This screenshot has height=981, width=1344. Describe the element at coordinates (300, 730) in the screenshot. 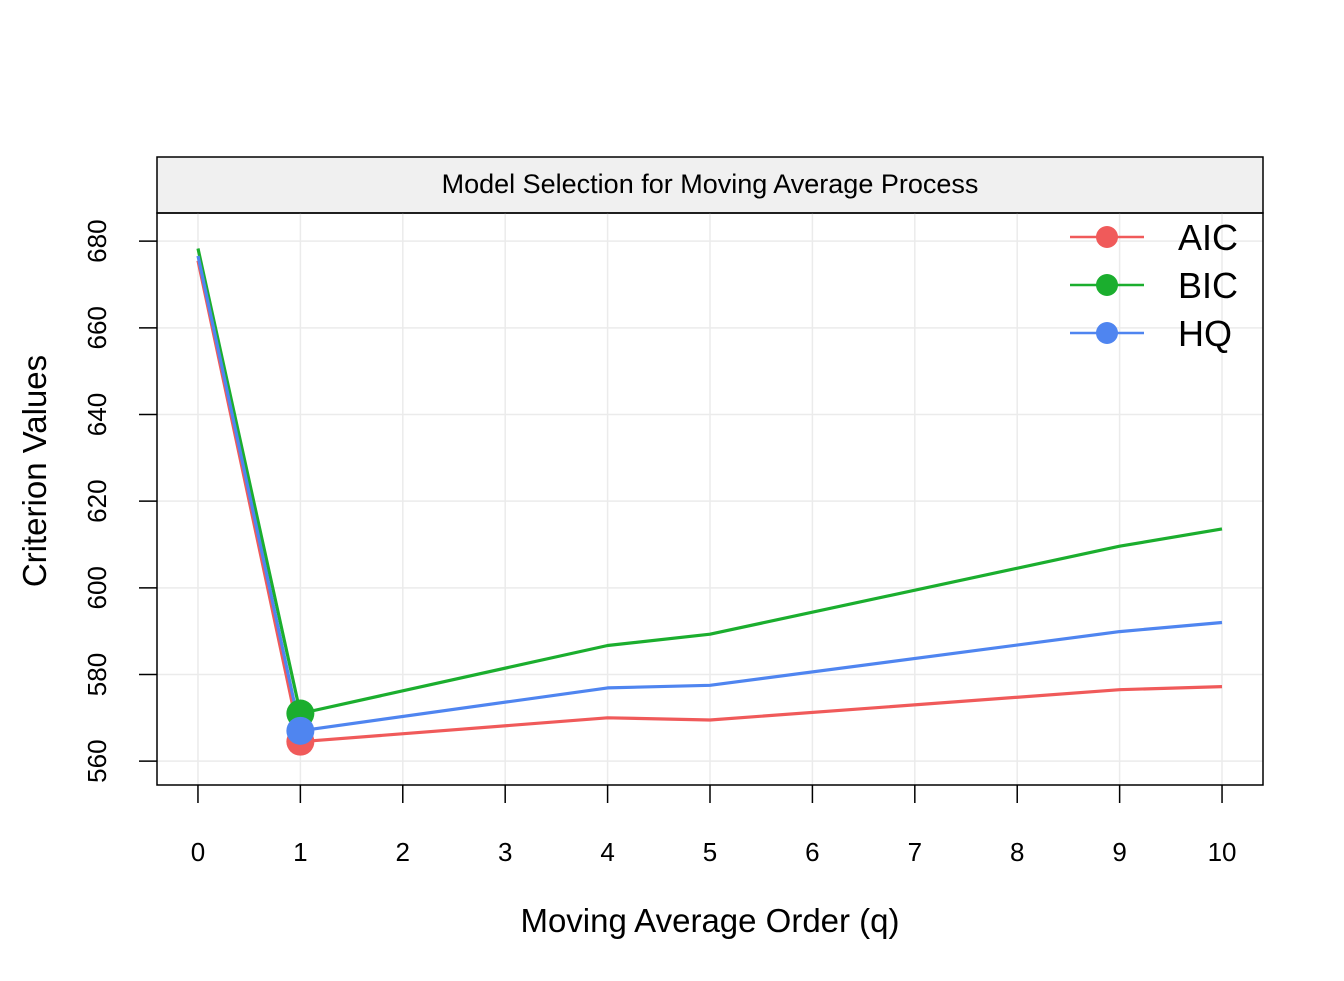

I see `min-point-hq` at that location.